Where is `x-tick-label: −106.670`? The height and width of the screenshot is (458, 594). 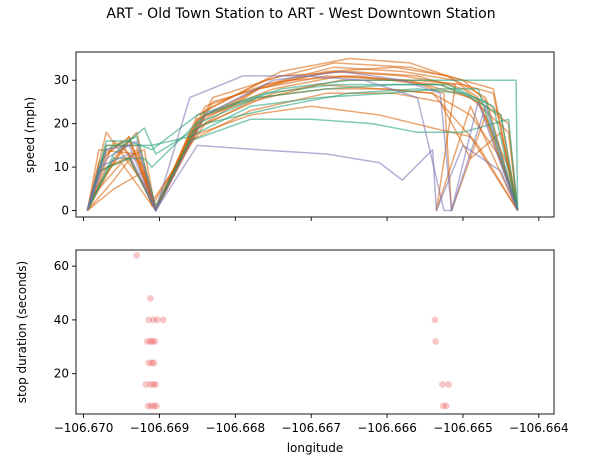 x-tick-label: −106.670 is located at coordinates (84, 428).